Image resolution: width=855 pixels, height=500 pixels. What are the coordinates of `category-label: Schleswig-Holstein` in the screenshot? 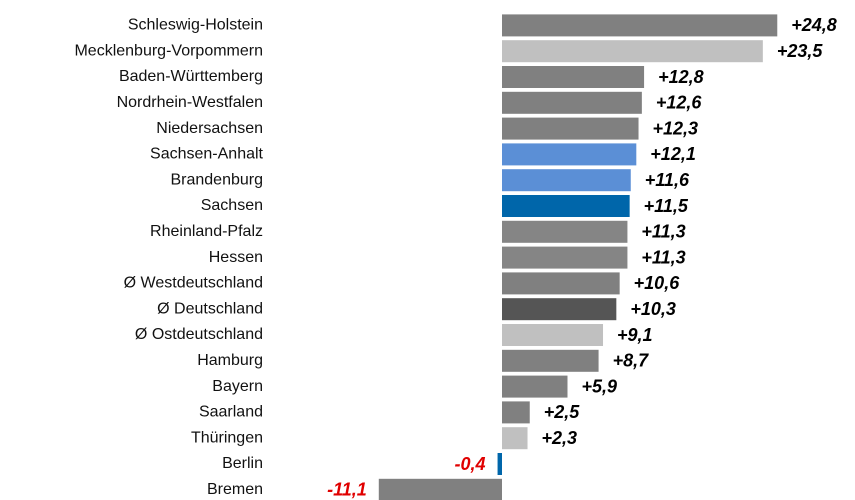 It's located at (195, 25).